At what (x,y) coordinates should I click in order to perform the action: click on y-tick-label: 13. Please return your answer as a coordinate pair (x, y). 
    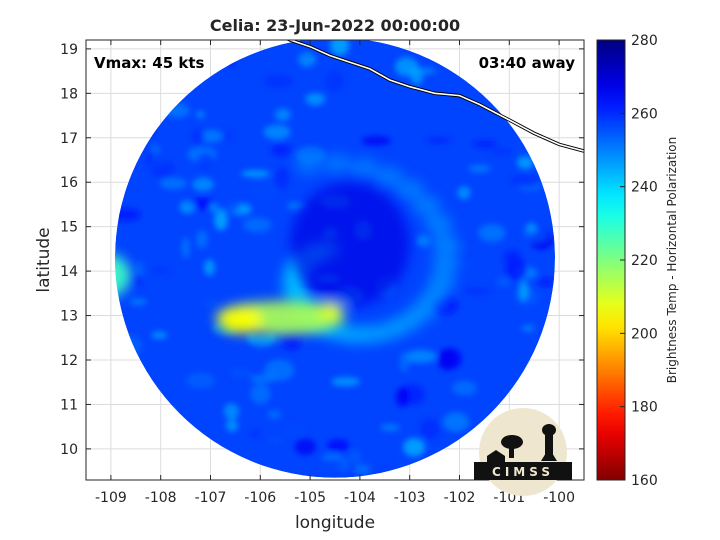
    Looking at the image, I should click on (69, 317).